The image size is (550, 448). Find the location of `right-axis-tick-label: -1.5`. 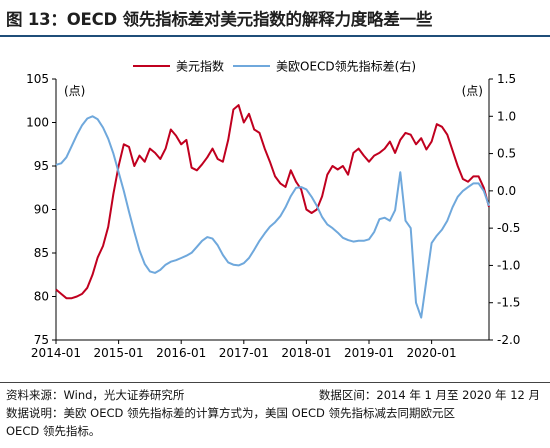

right-axis-tick-label: -1.5 is located at coordinates (508, 303).